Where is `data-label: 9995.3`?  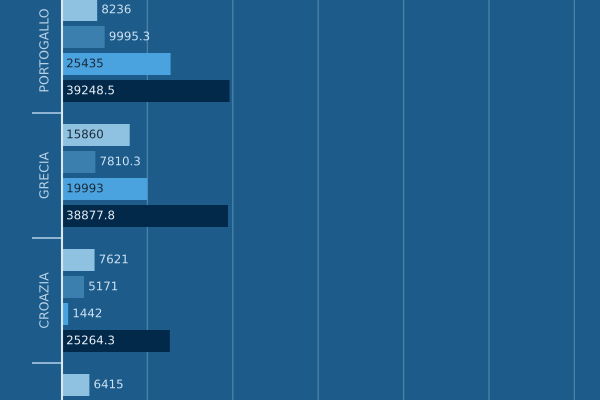
data-label: 9995.3 is located at coordinates (130, 35).